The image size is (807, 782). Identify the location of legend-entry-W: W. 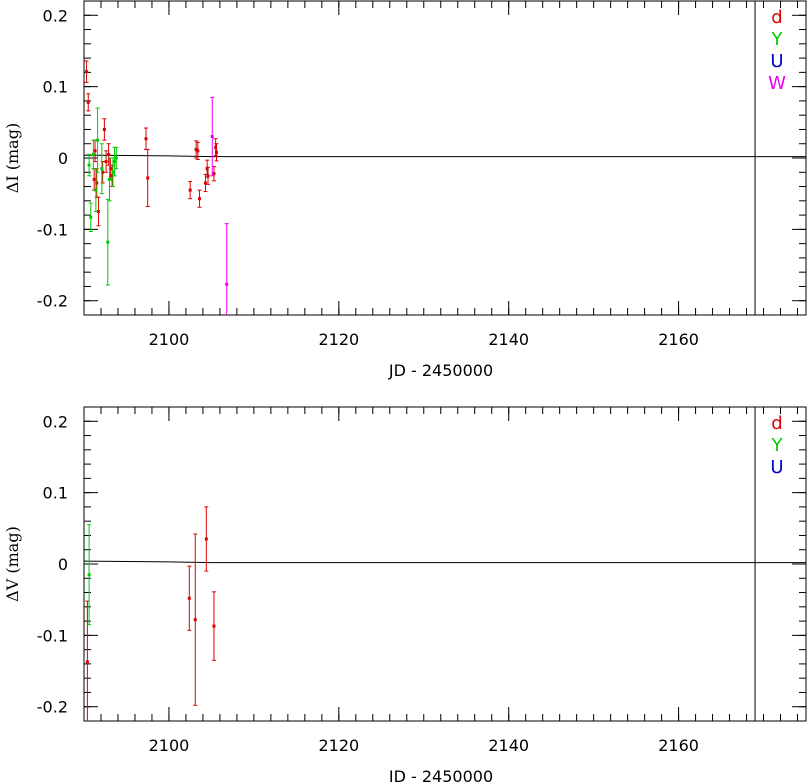
(777, 83).